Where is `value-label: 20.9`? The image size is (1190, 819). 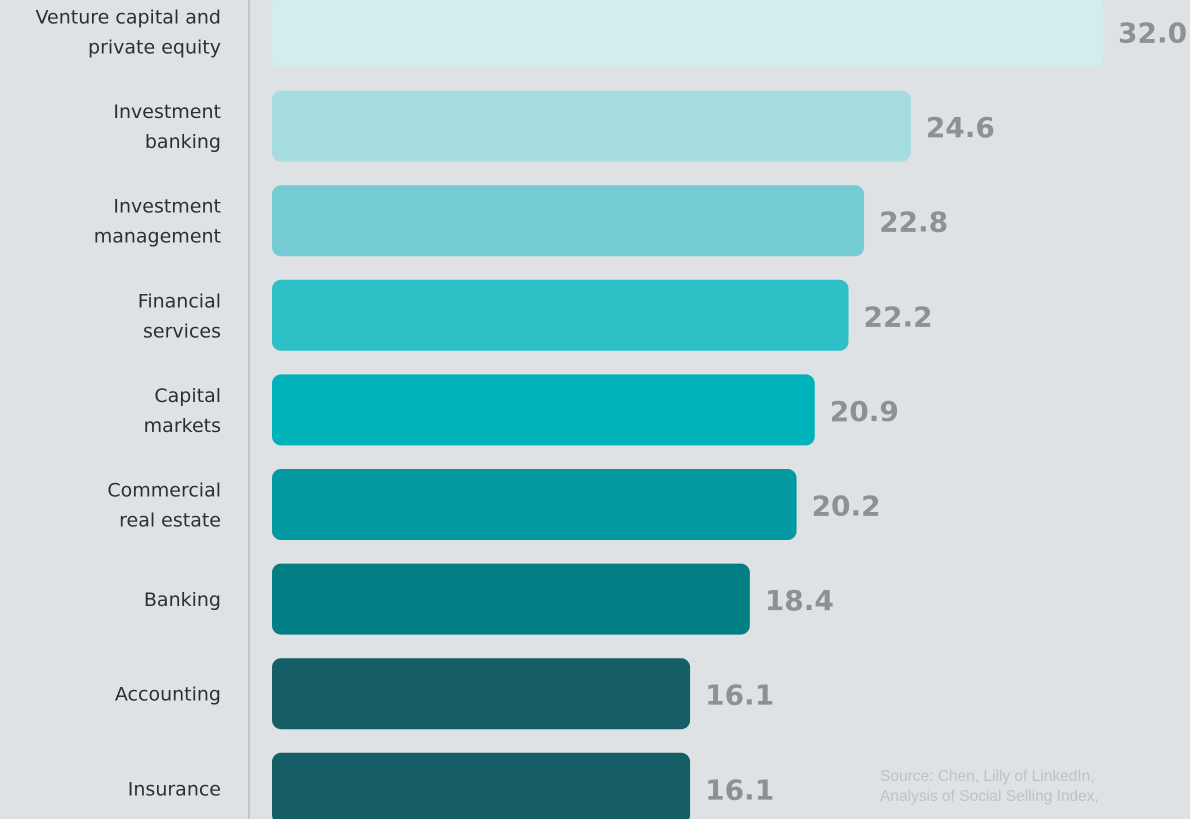
value-label: 20.9 is located at coordinates (864, 411).